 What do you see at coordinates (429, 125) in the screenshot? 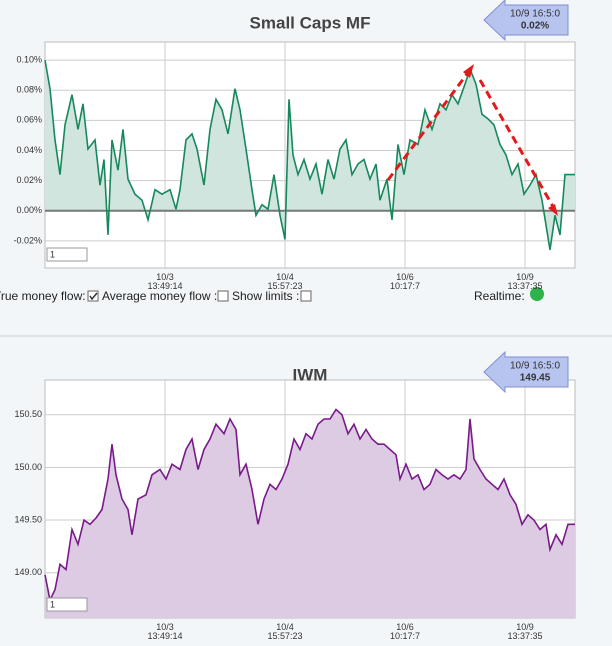
I see `annotation-arrow` at bounding box center [429, 125].